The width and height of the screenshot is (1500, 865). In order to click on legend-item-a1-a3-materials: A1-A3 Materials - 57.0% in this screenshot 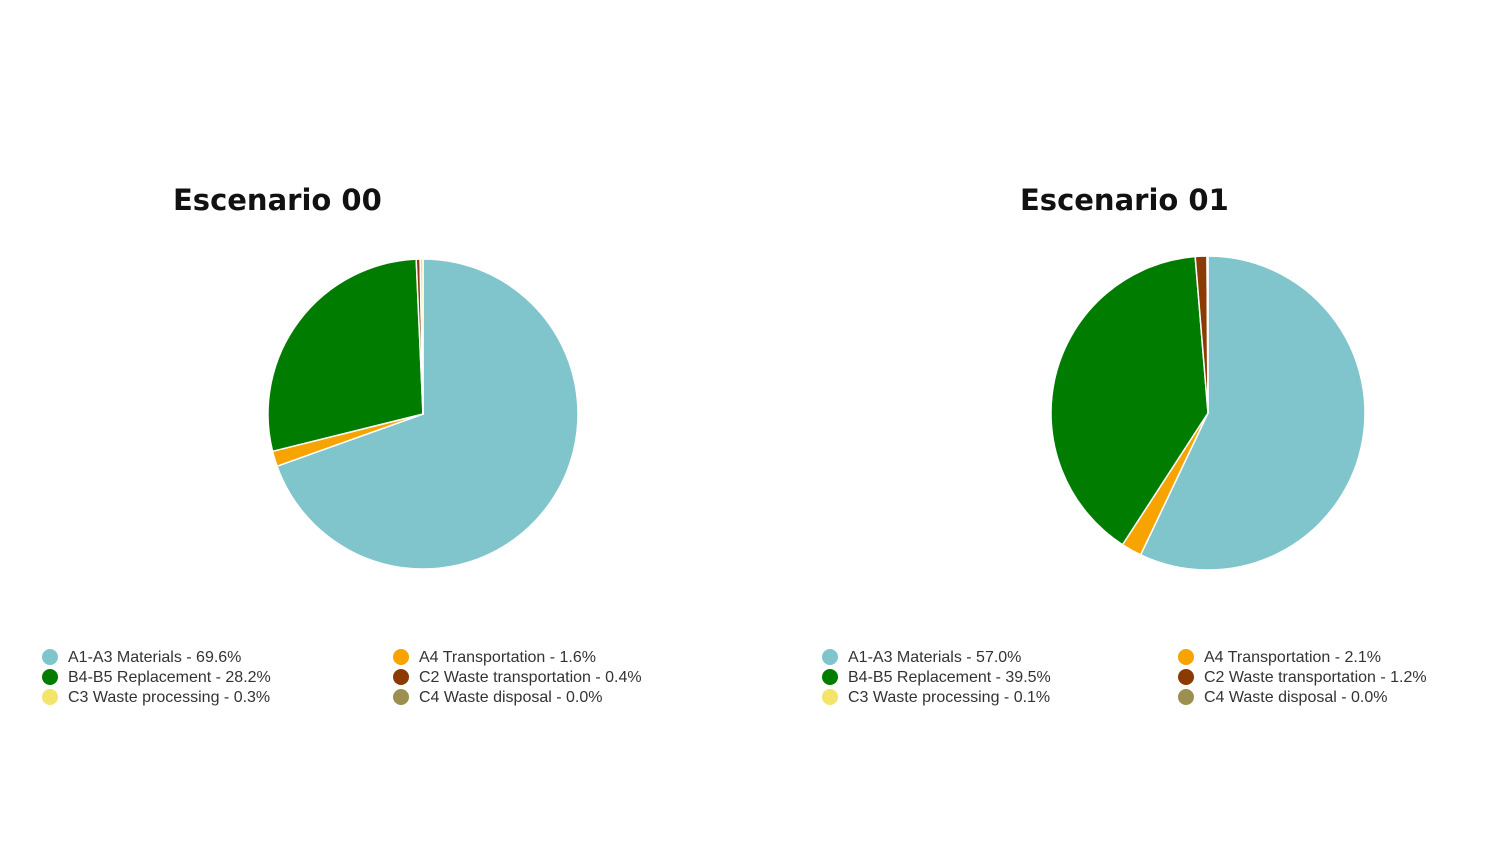, I will do `click(921, 658)`.